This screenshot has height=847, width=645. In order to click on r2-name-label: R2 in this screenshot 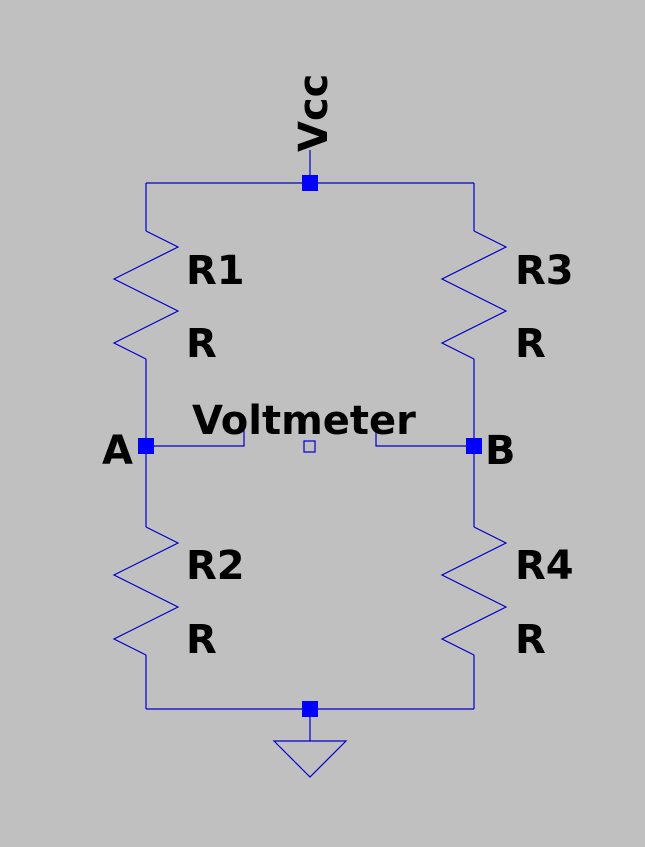, I will do `click(215, 566)`.